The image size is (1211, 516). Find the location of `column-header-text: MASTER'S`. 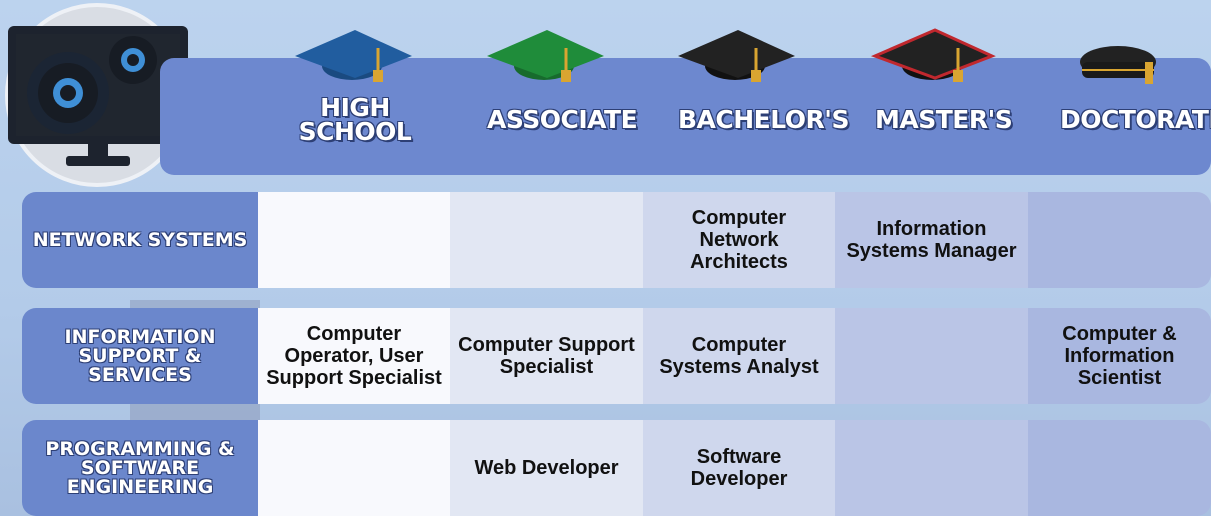

column-header-text: MASTER'S is located at coordinates (944, 119).